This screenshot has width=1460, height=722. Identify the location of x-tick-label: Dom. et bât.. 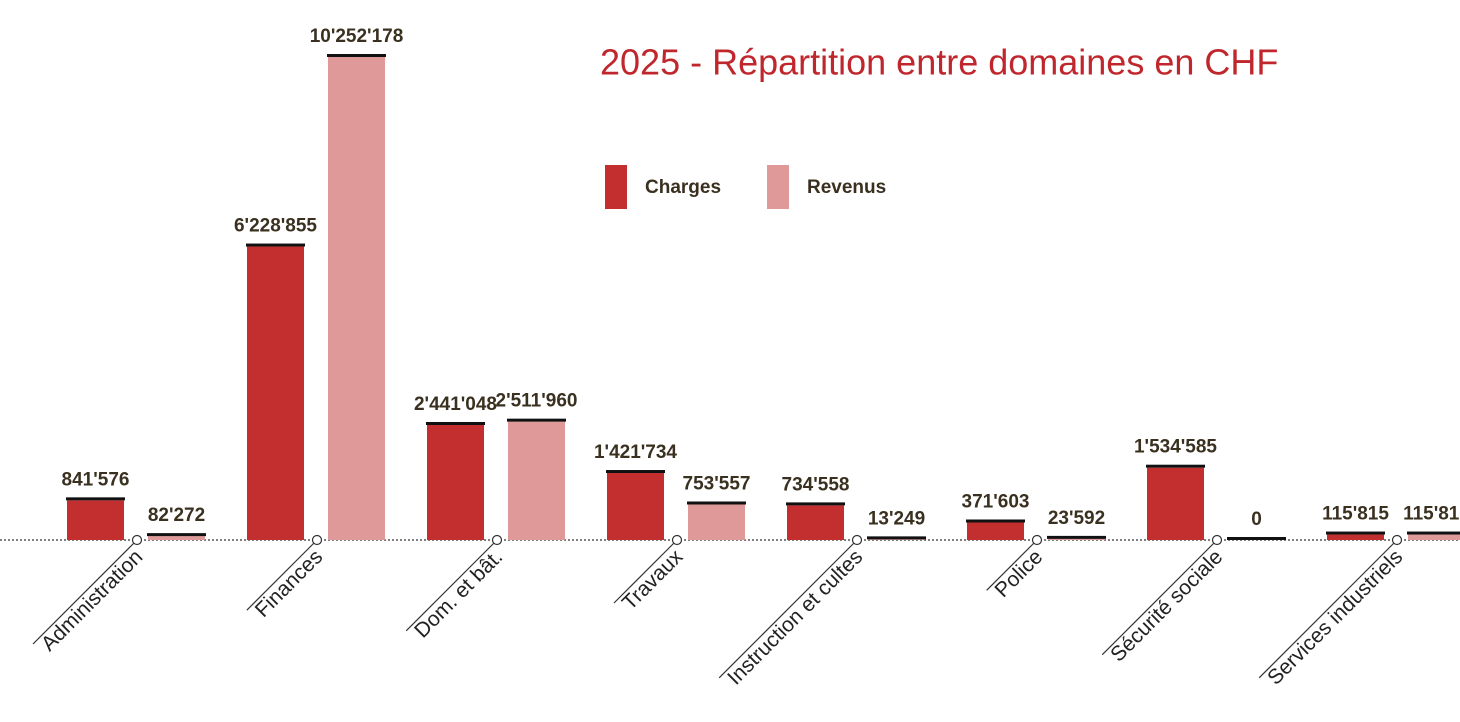
(458, 593).